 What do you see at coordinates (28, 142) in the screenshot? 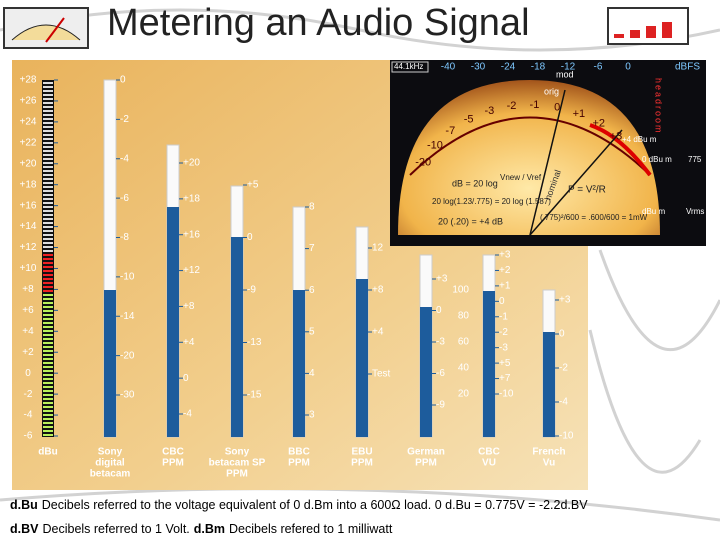
I see `tick-label: +22` at bounding box center [28, 142].